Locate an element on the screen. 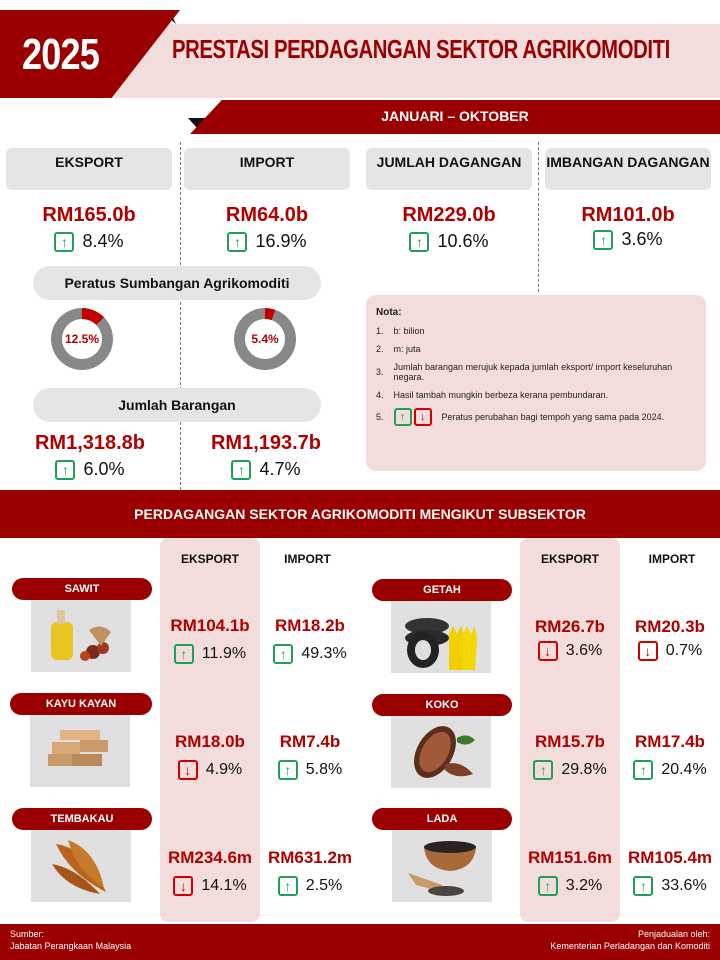 This screenshot has height=960, width=720. subsektor-tembakau: TEMBAKAU is located at coordinates (82, 855).